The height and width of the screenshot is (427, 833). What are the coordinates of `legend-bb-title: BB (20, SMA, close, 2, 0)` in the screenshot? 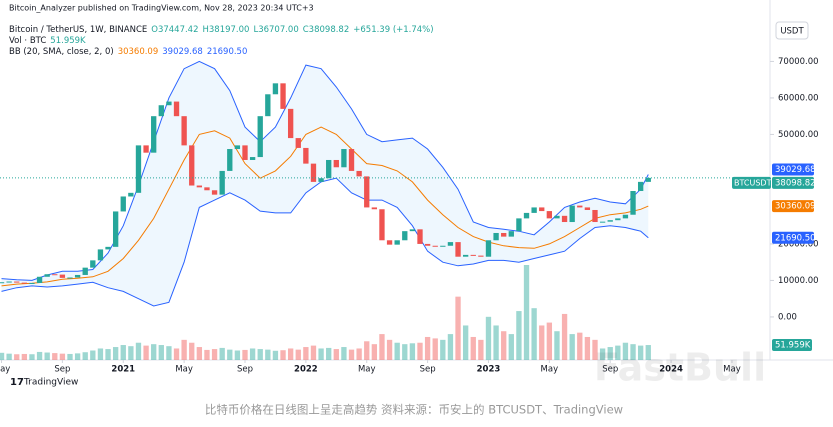 It's located at (61, 52).